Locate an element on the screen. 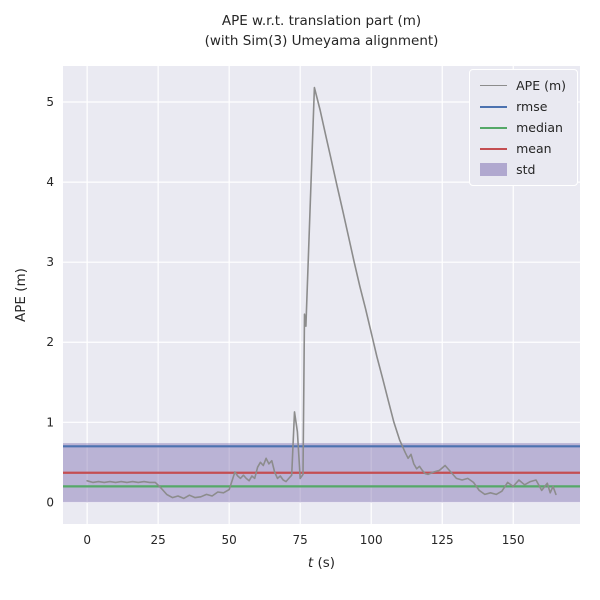 This screenshot has height=600, width=600. mean-line-swatch-icon is located at coordinates (494, 148).